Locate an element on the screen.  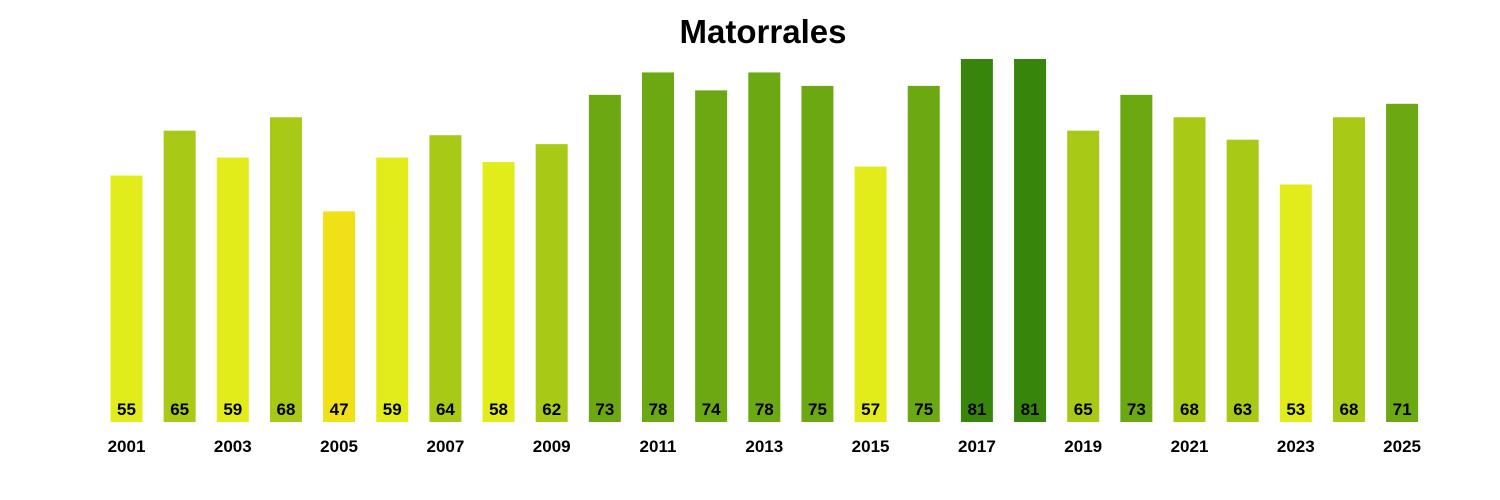
value-label-2016: 75 is located at coordinates (923, 409).